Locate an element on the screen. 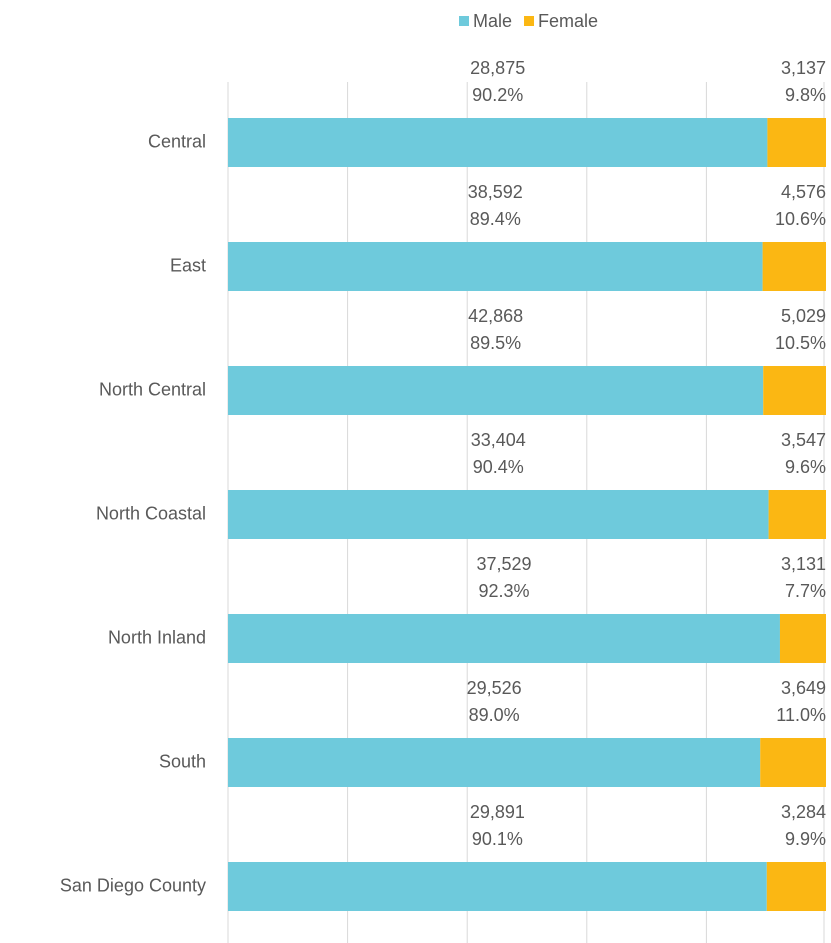 The image size is (831, 943). data-label: 89.0% is located at coordinates (494, 715).